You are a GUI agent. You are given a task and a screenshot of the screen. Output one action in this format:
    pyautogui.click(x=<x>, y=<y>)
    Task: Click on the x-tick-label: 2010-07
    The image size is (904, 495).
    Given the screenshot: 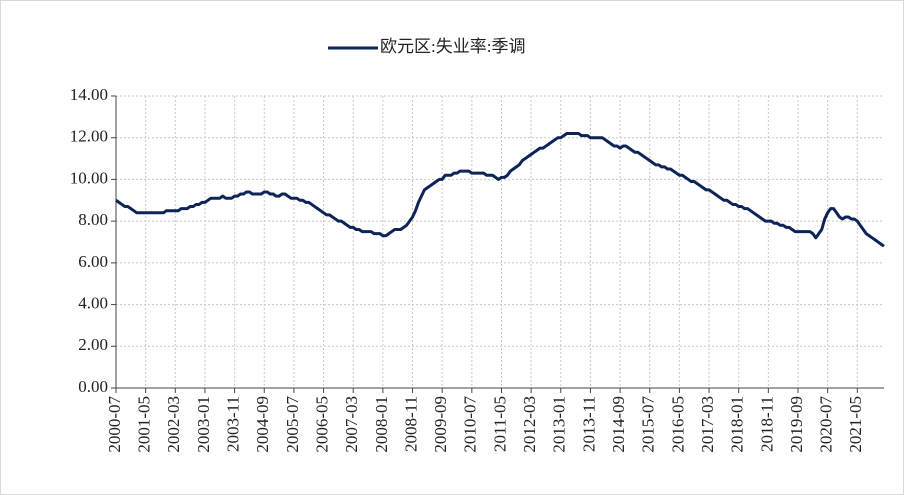 What is the action you would take?
    pyautogui.click(x=470, y=424)
    